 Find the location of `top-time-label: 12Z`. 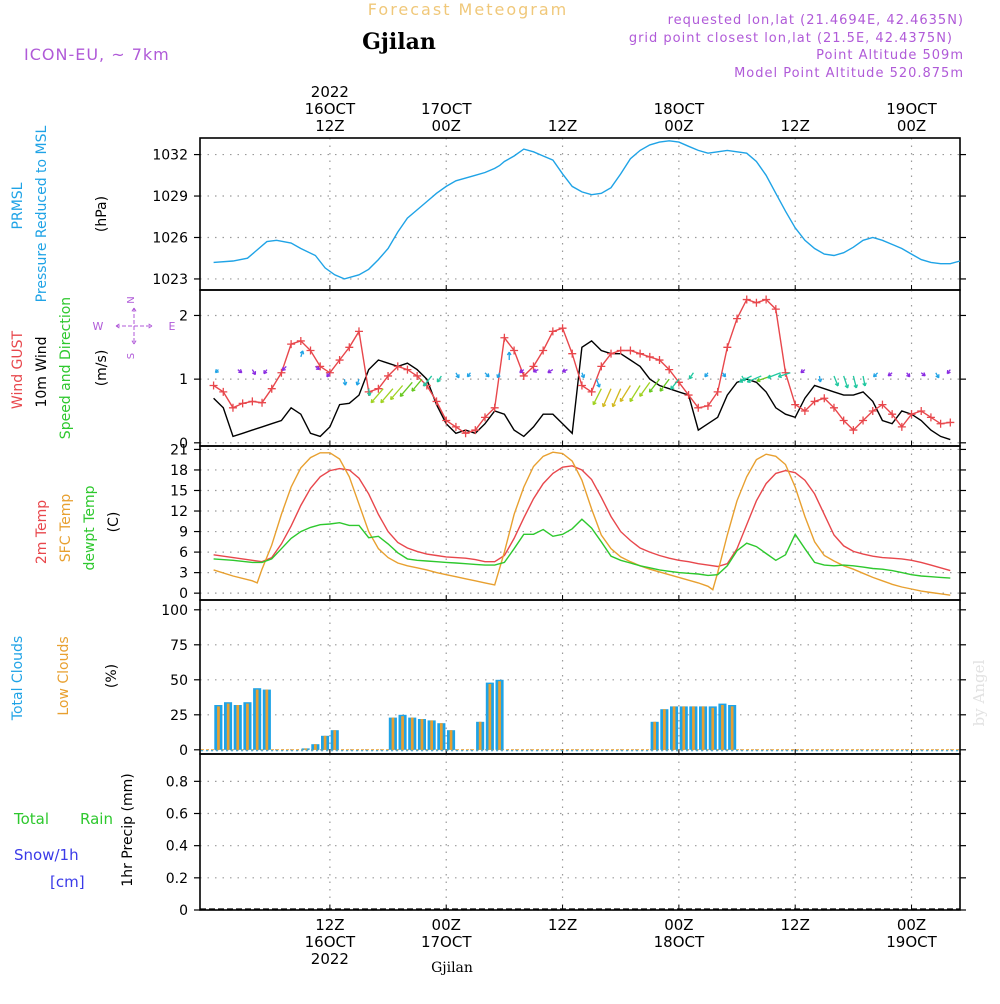

top-time-label: 12Z is located at coordinates (795, 126).